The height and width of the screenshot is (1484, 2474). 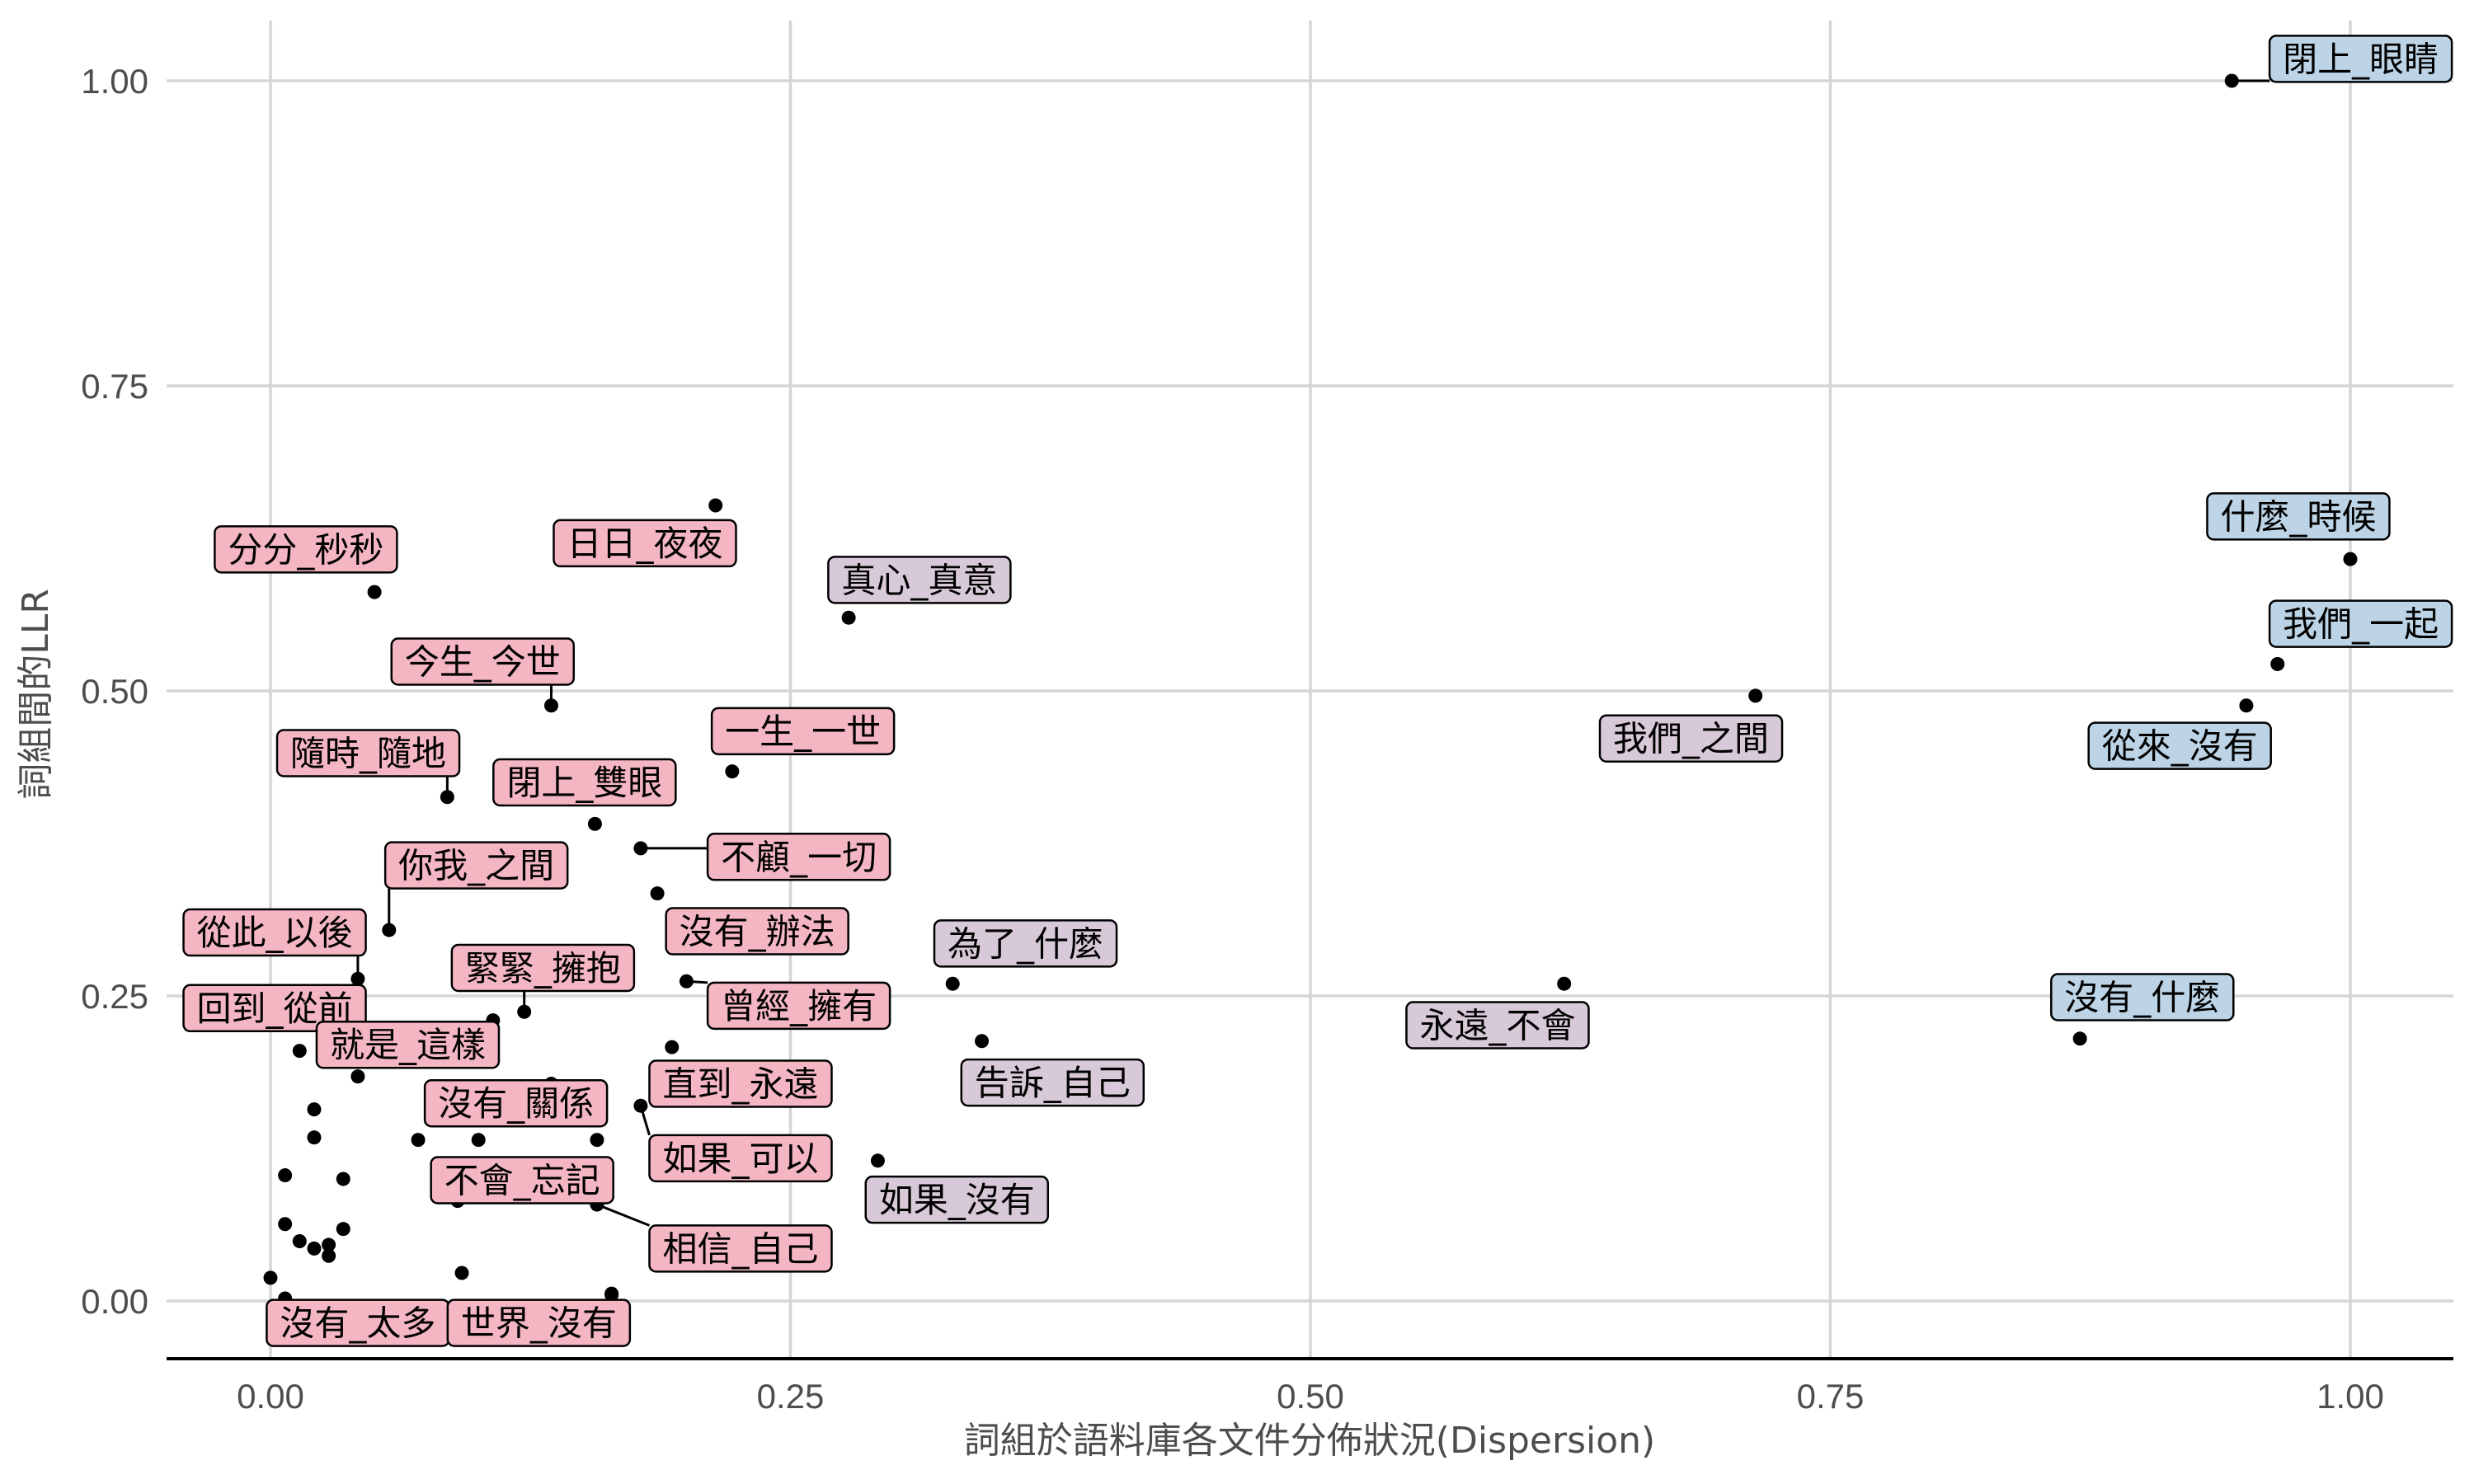 I want to click on point-label-text: 直到_永遠, so click(x=740, y=1084).